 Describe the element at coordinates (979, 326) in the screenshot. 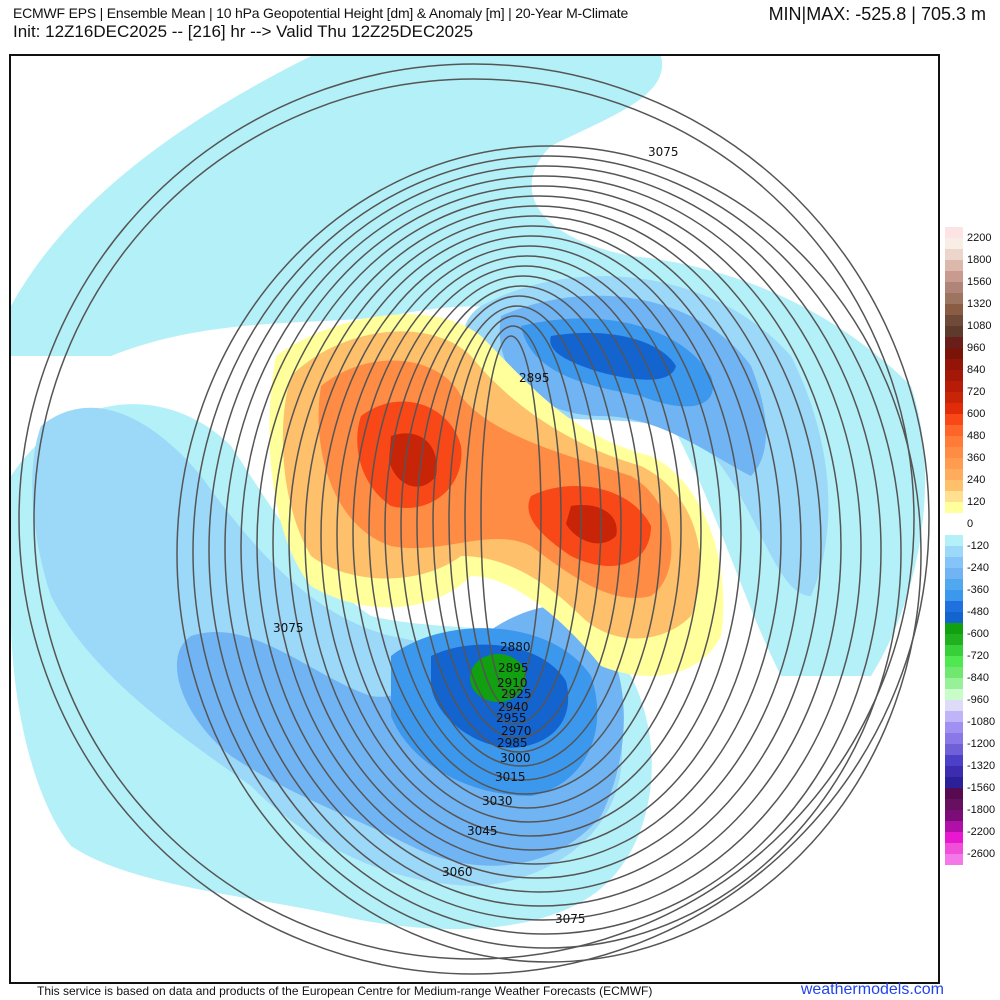

I see `colorbar-label: 1080` at that location.